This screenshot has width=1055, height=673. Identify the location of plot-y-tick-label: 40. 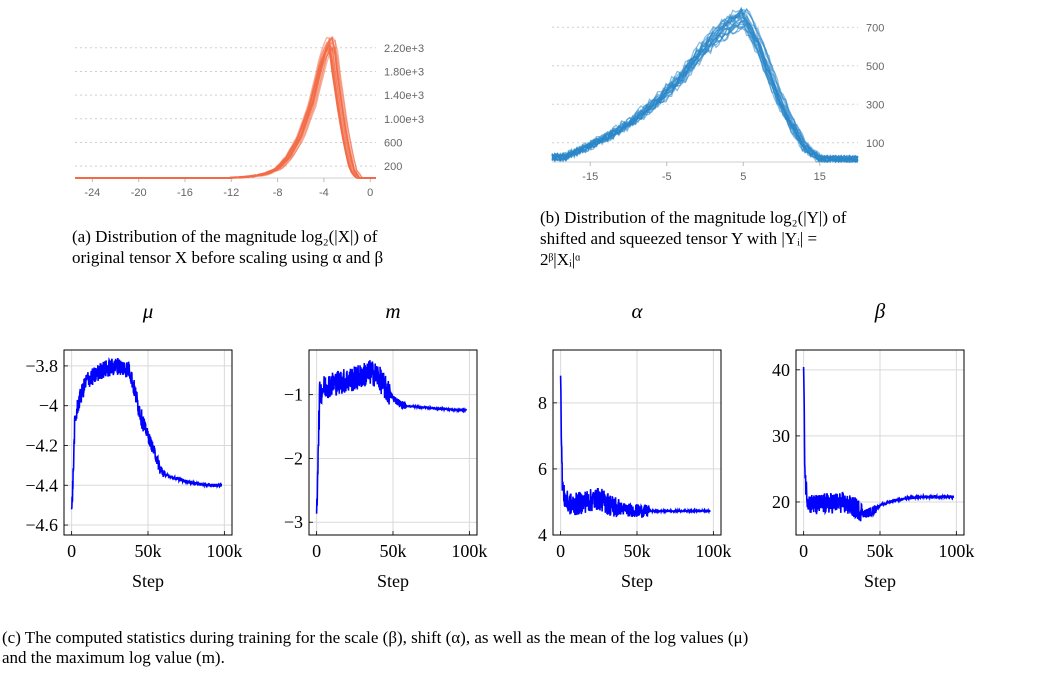
(781, 370).